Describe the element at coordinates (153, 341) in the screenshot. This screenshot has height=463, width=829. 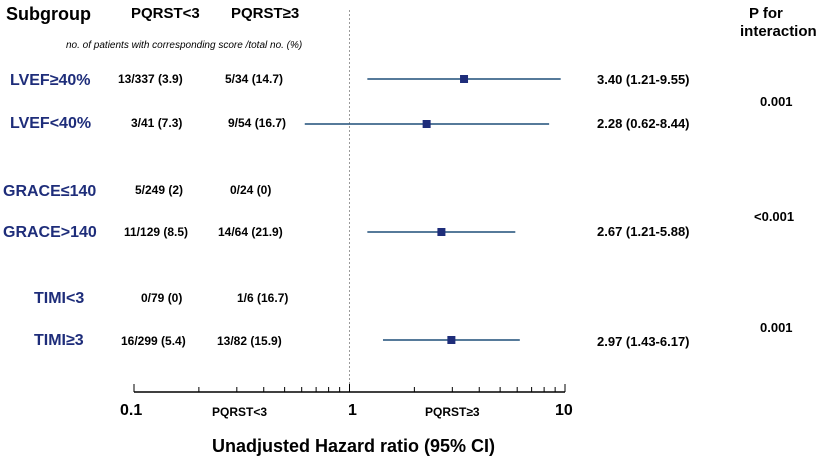
I see `row-cell-pqrst-lt3: 16/299 (5.4)` at that location.